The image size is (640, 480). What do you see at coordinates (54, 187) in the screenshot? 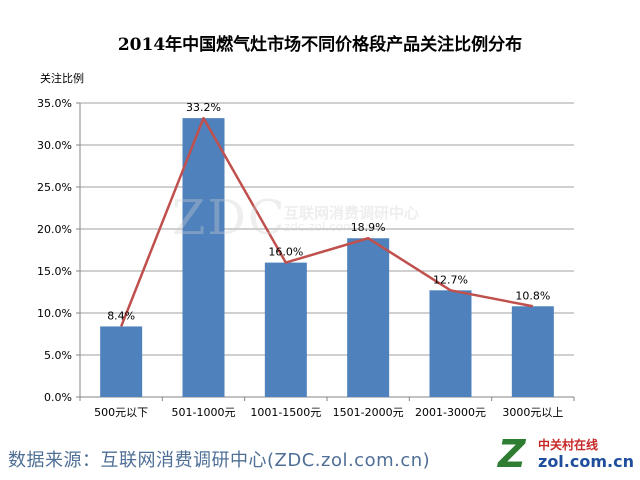
I see `y-tick-label: 25.0%` at bounding box center [54, 187].